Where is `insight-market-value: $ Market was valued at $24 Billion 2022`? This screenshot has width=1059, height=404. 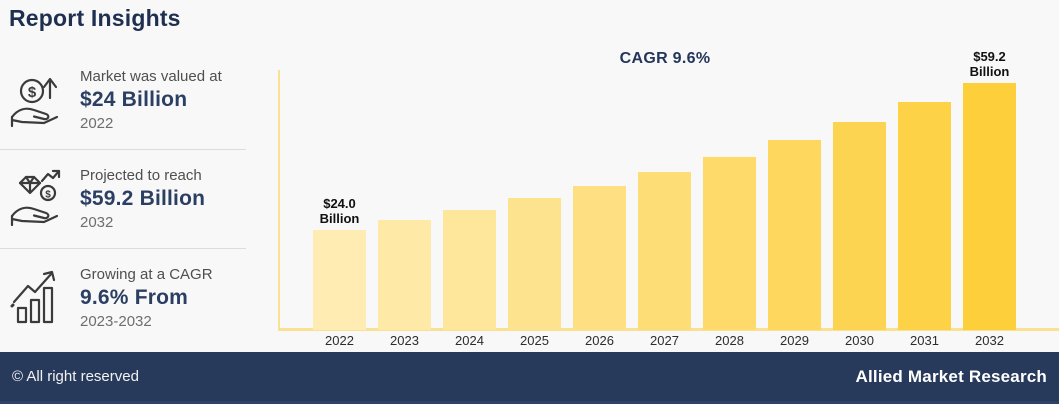
insight-market-value: $ Market was valued at $24 Billion 2022 is located at coordinates (123, 99).